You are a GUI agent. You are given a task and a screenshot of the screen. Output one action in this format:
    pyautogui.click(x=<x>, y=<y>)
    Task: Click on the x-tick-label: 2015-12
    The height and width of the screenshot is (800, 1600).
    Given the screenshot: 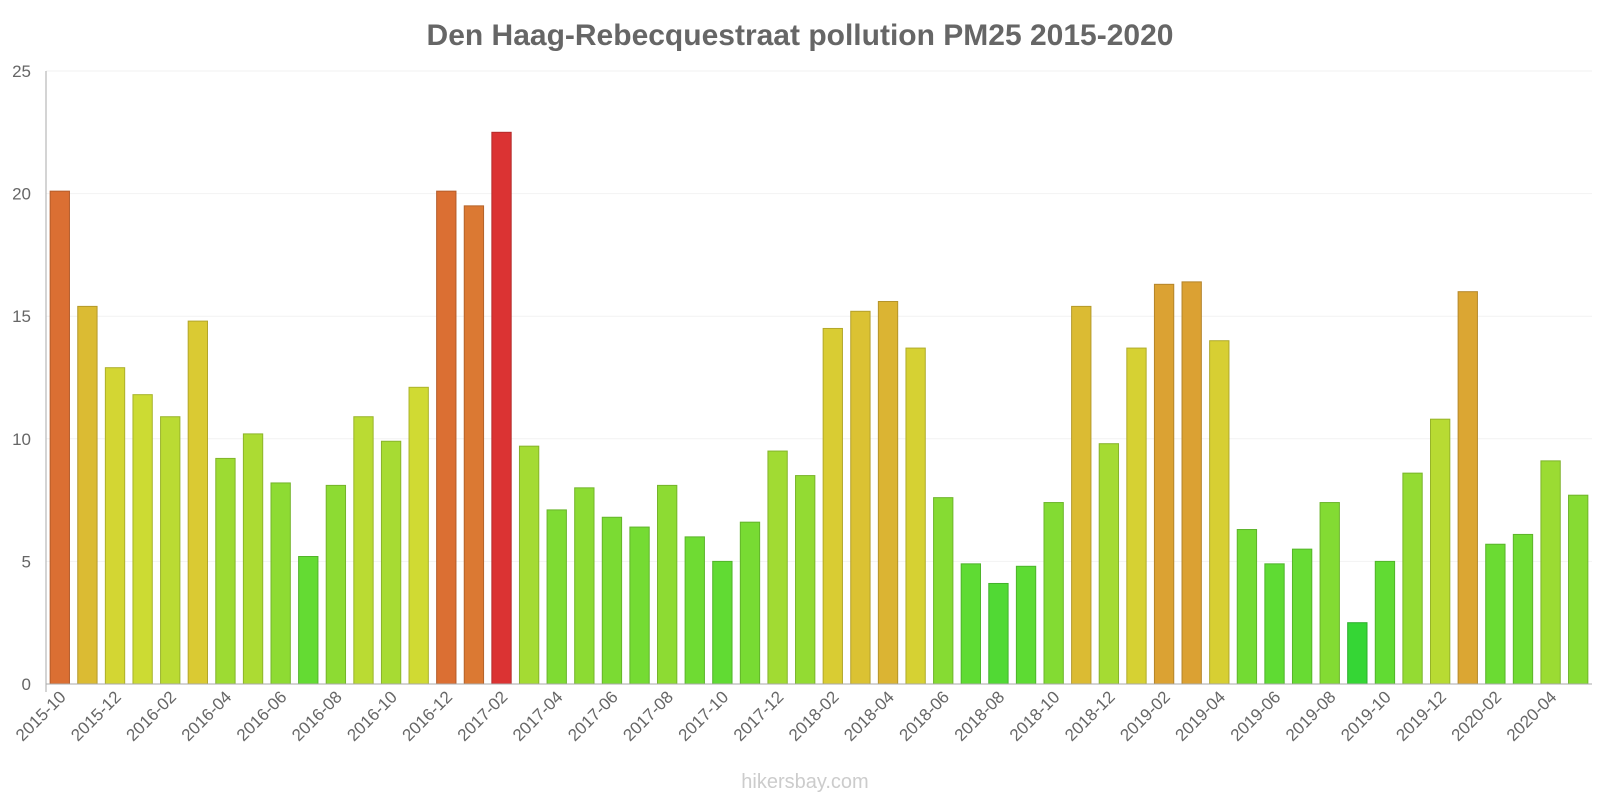 What is the action you would take?
    pyautogui.click(x=96, y=716)
    